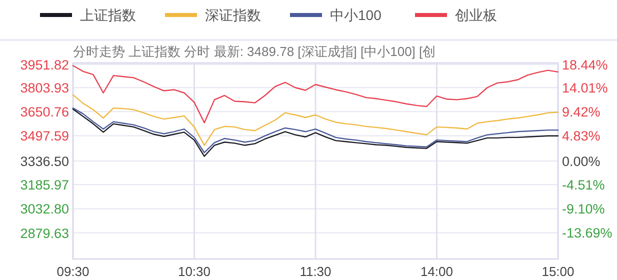 The height and width of the screenshot is (280, 617). I want to click on x-tick-label: 14:00, so click(437, 271).